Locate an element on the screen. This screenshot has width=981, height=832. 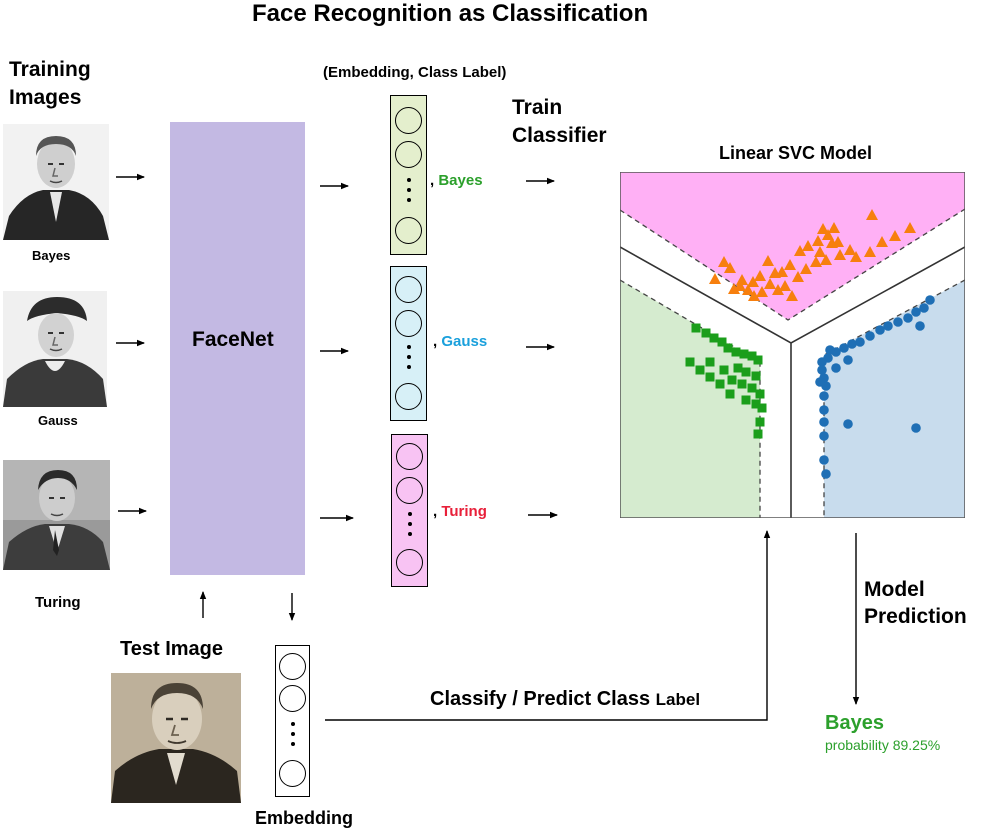
model-prediction-line2: Prediction is located at coordinates (915, 617).